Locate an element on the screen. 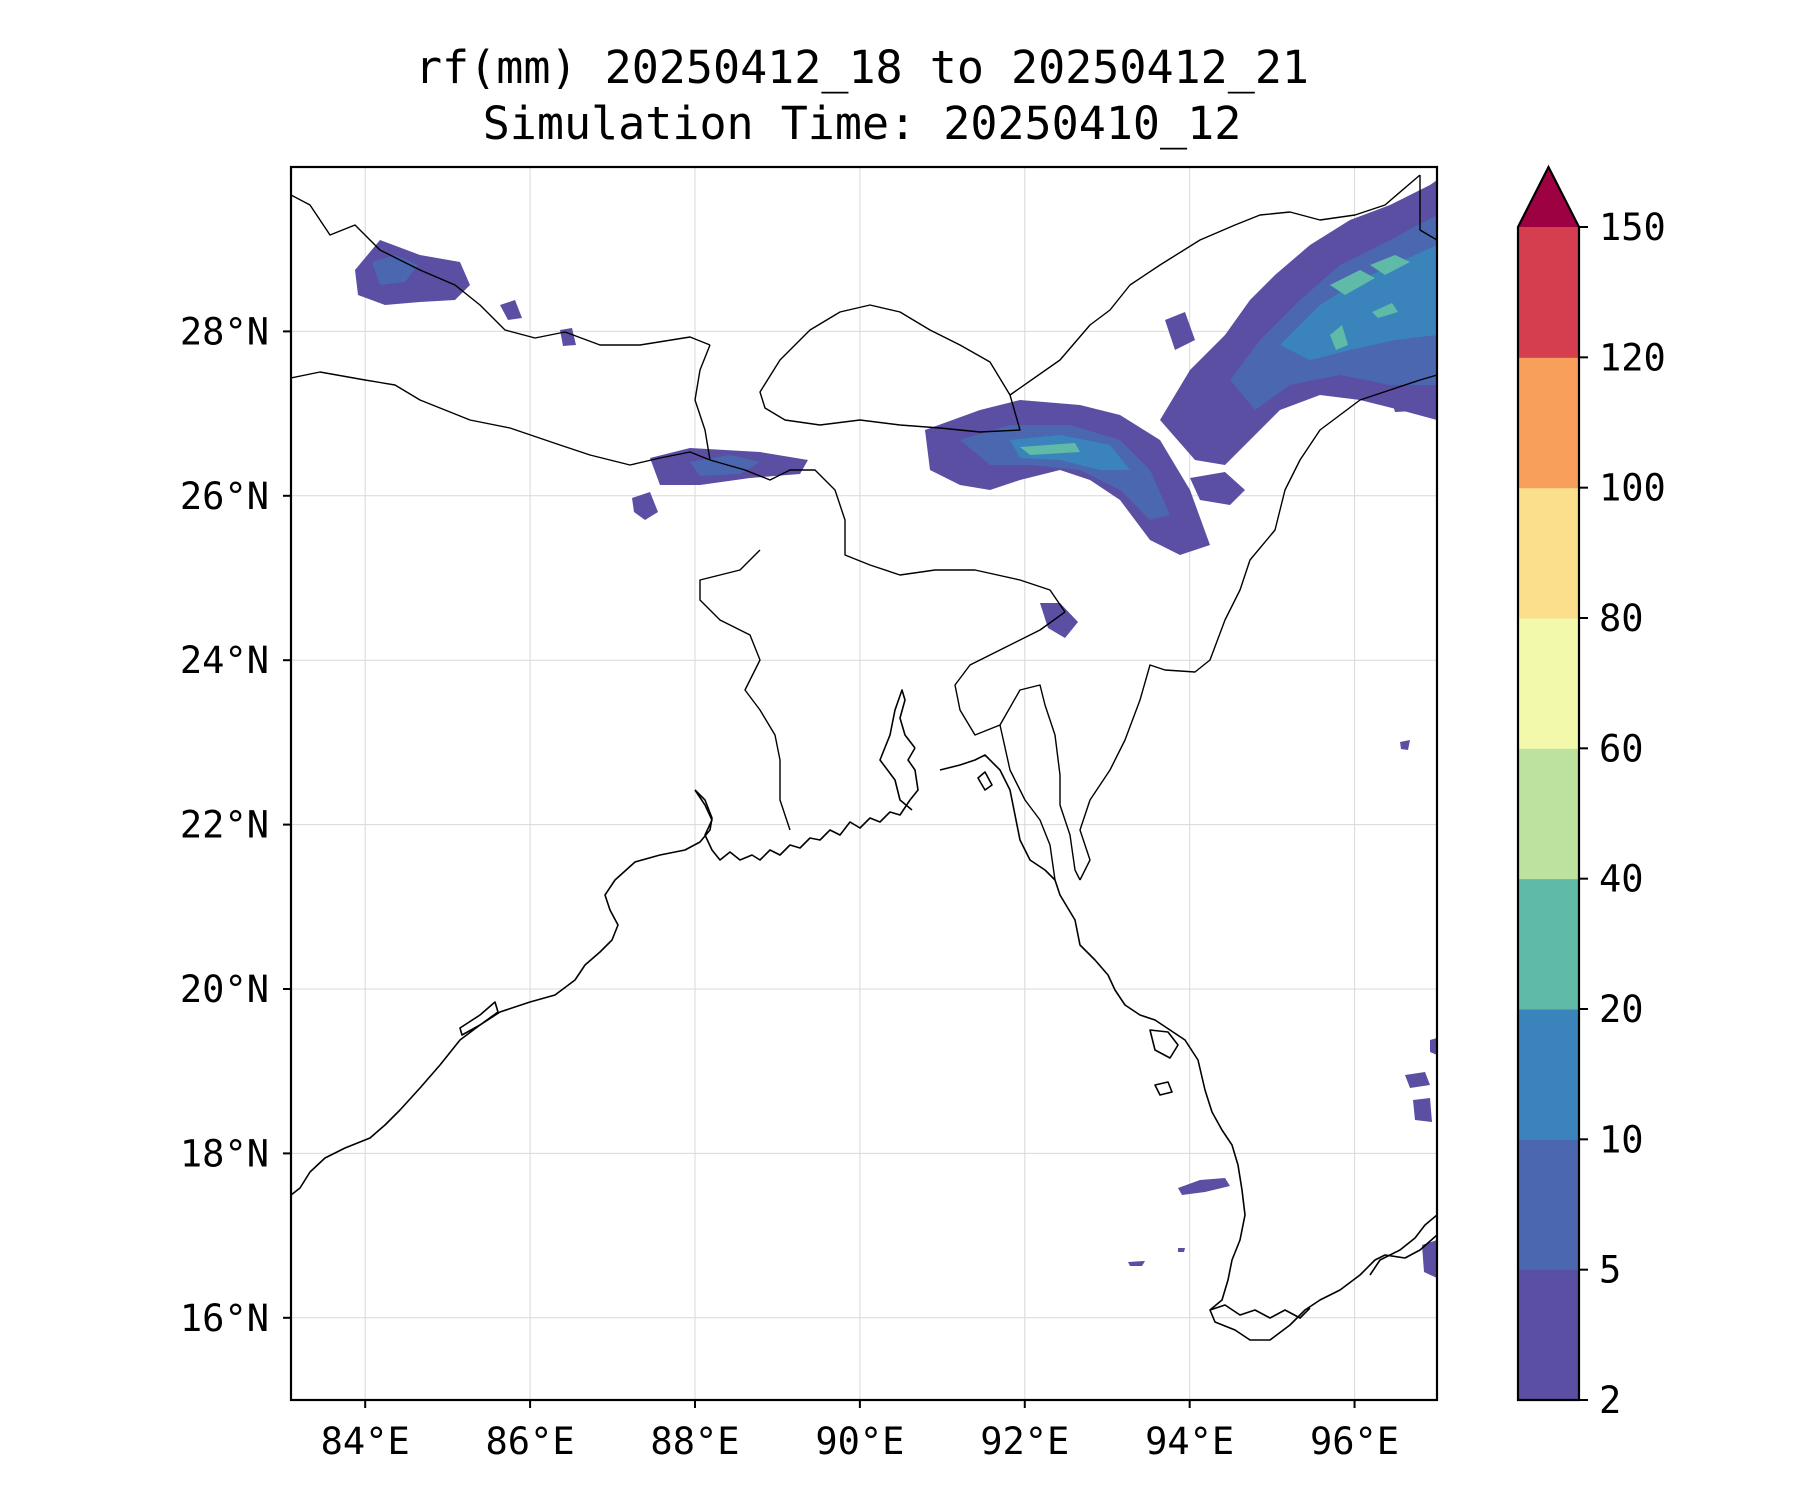 This screenshot has width=1800, height=1500. colorbar: 2 5 10 20 40 60 80 100 120 150 is located at coordinates (1591, 793).